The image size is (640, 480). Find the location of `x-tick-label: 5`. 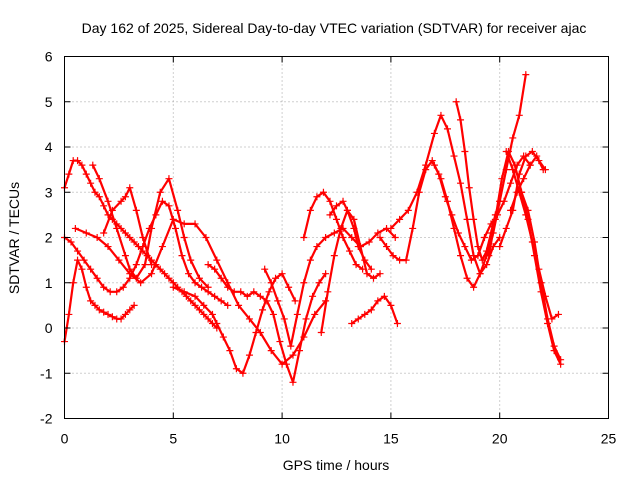

x-tick-label: 5 is located at coordinates (173, 439).